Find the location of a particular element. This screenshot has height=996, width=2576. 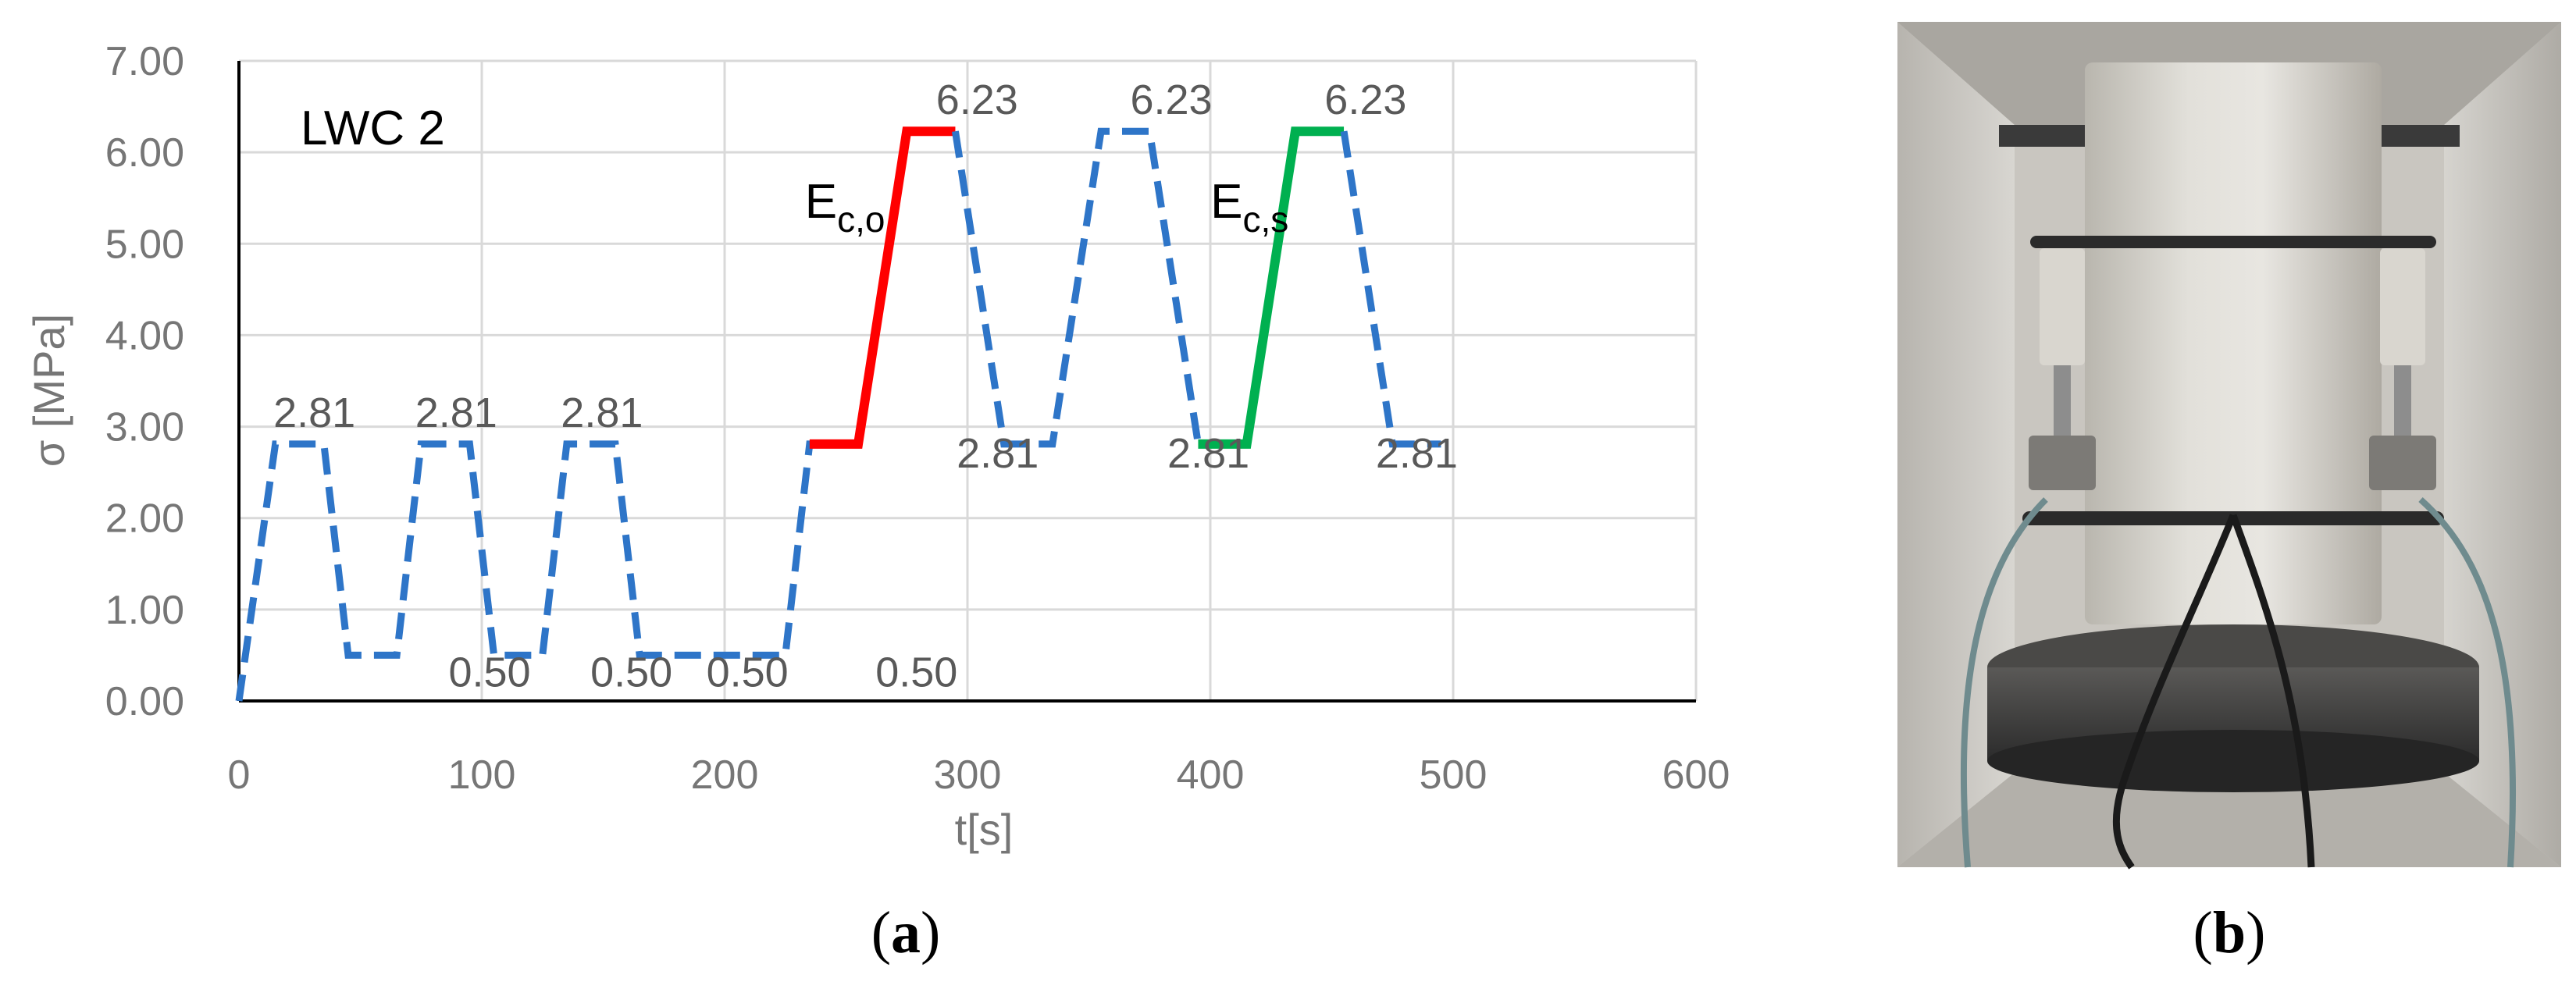

sensor-cable-black is located at coordinates (2174, 692).